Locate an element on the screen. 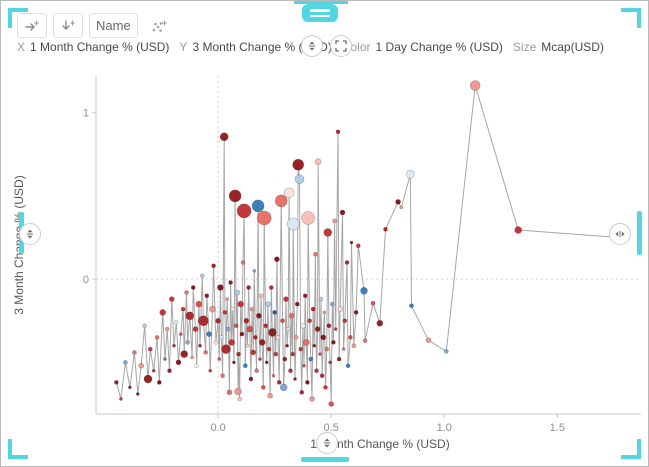 This screenshot has width=649, height=467. right-scroll-thumb is located at coordinates (639, 233).